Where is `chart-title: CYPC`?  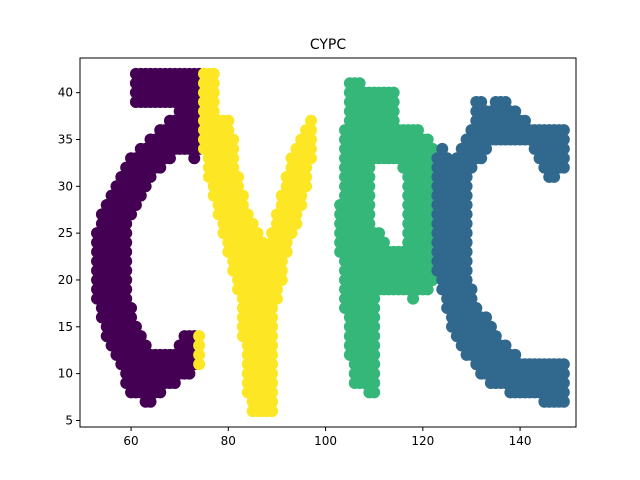
chart-title: CYPC is located at coordinates (328, 45).